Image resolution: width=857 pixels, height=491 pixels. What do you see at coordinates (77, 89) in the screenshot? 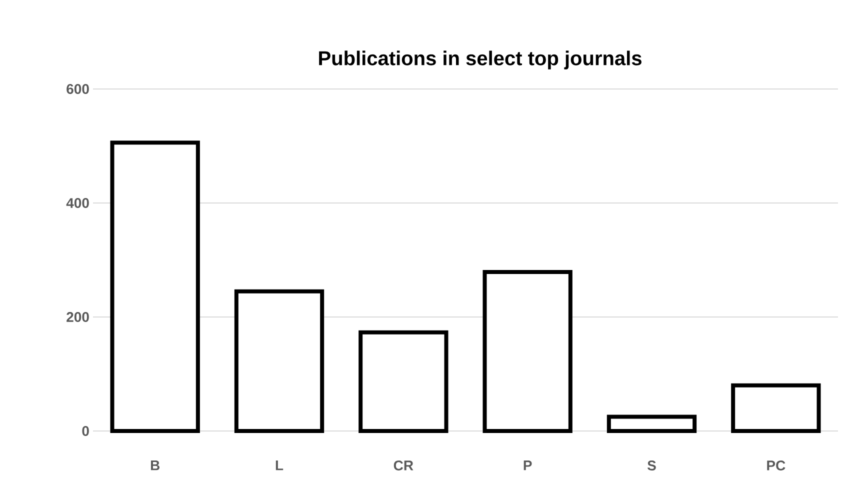
I see `y-tick-label: 600` at bounding box center [77, 89].